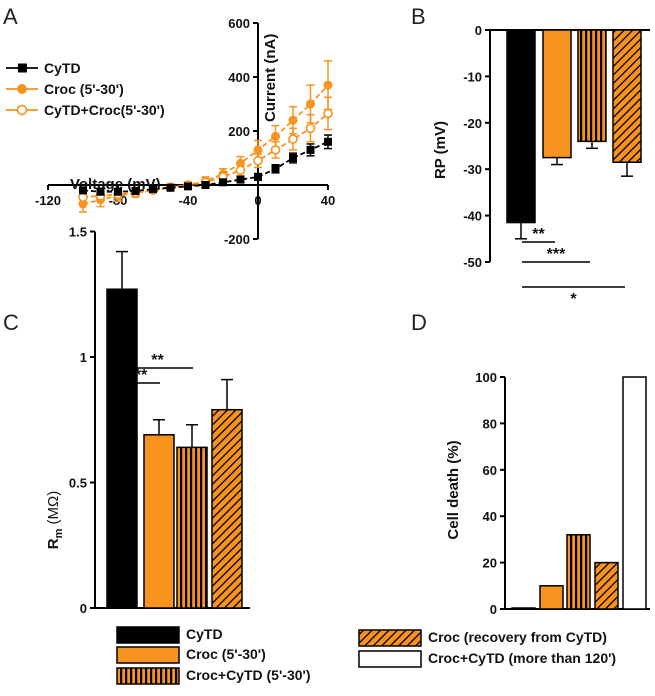 The width and height of the screenshot is (655, 696). What do you see at coordinates (490, 563) in the screenshot?
I see `y-tick-label: 20` at bounding box center [490, 563].